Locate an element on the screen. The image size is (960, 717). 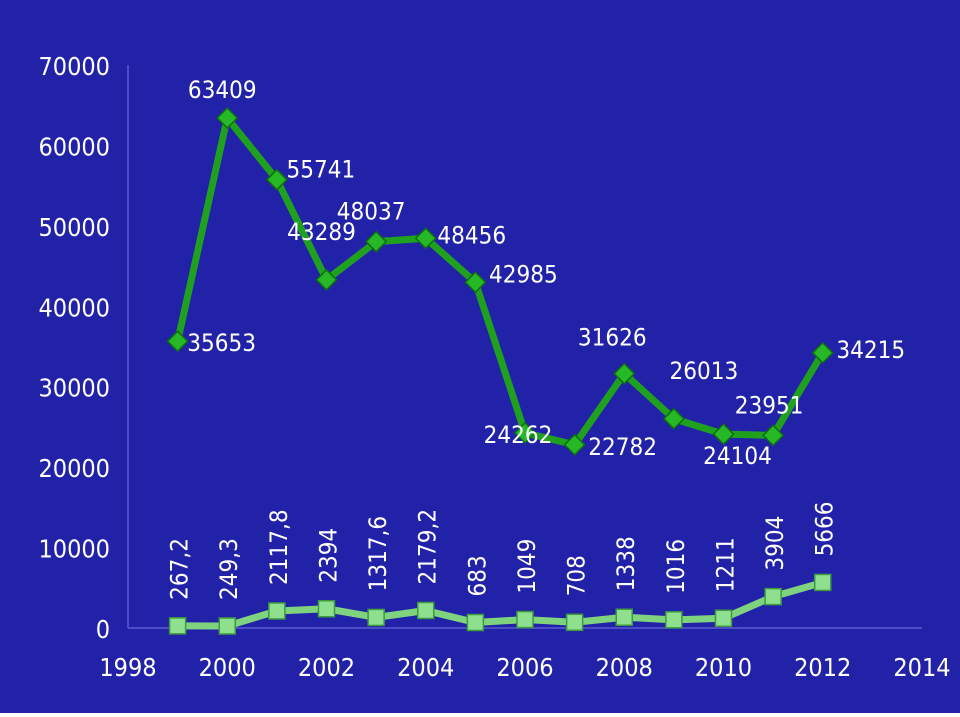
y-tick-label: 70000 is located at coordinates (74, 66).